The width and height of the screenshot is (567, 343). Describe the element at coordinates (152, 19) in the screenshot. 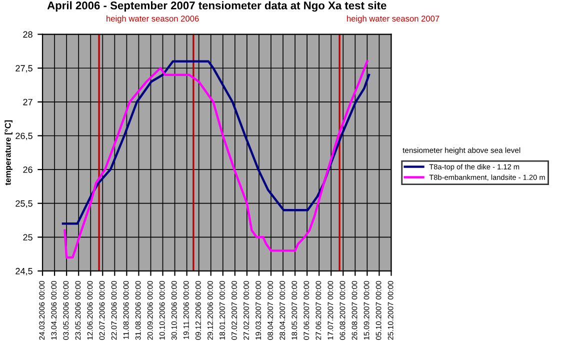

I see `ref-line-label: heigh water season 2006` at that location.